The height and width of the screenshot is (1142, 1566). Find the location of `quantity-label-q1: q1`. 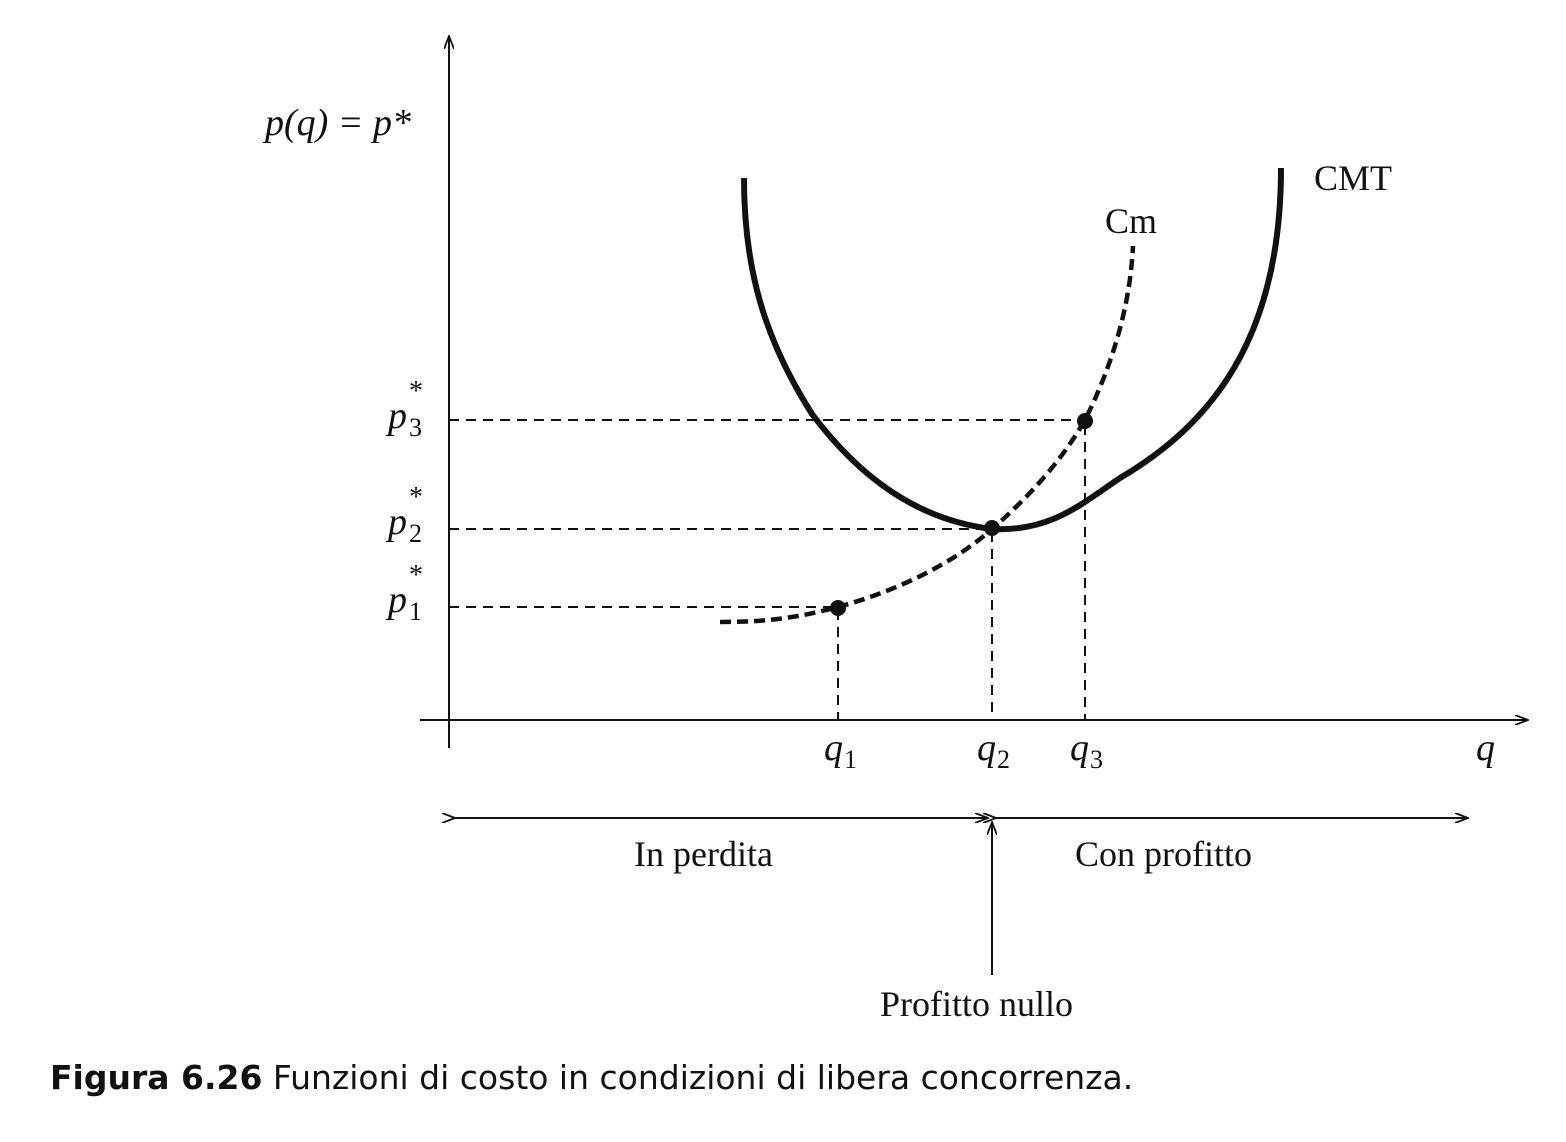

quantity-label-q1: q1 is located at coordinates (840, 750).